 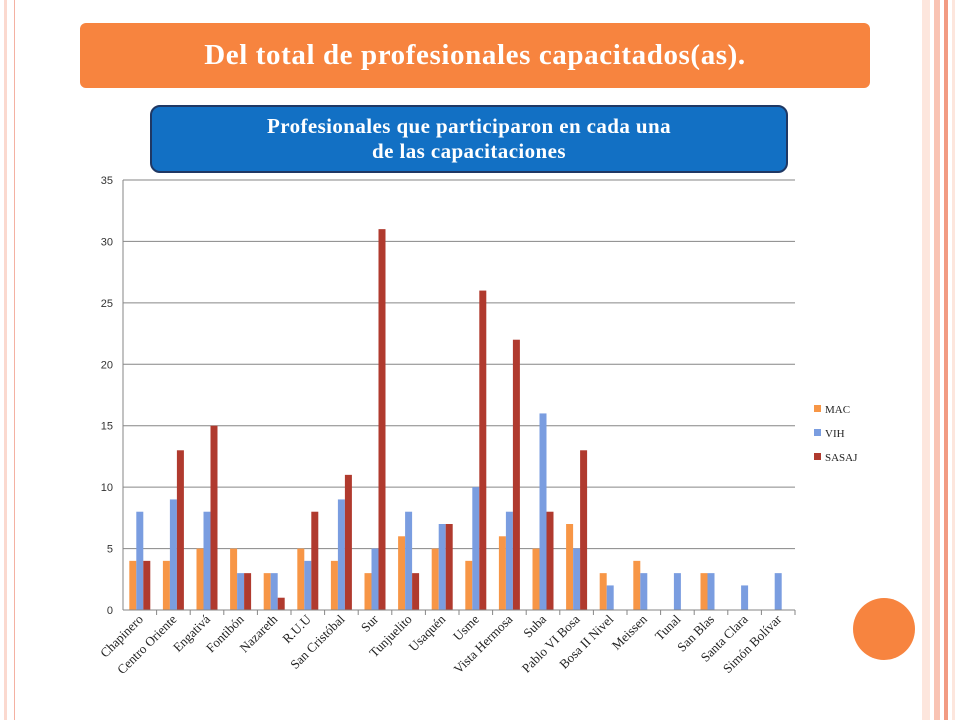 What do you see at coordinates (370, 623) in the screenshot?
I see `x-tick-label: Sur` at bounding box center [370, 623].